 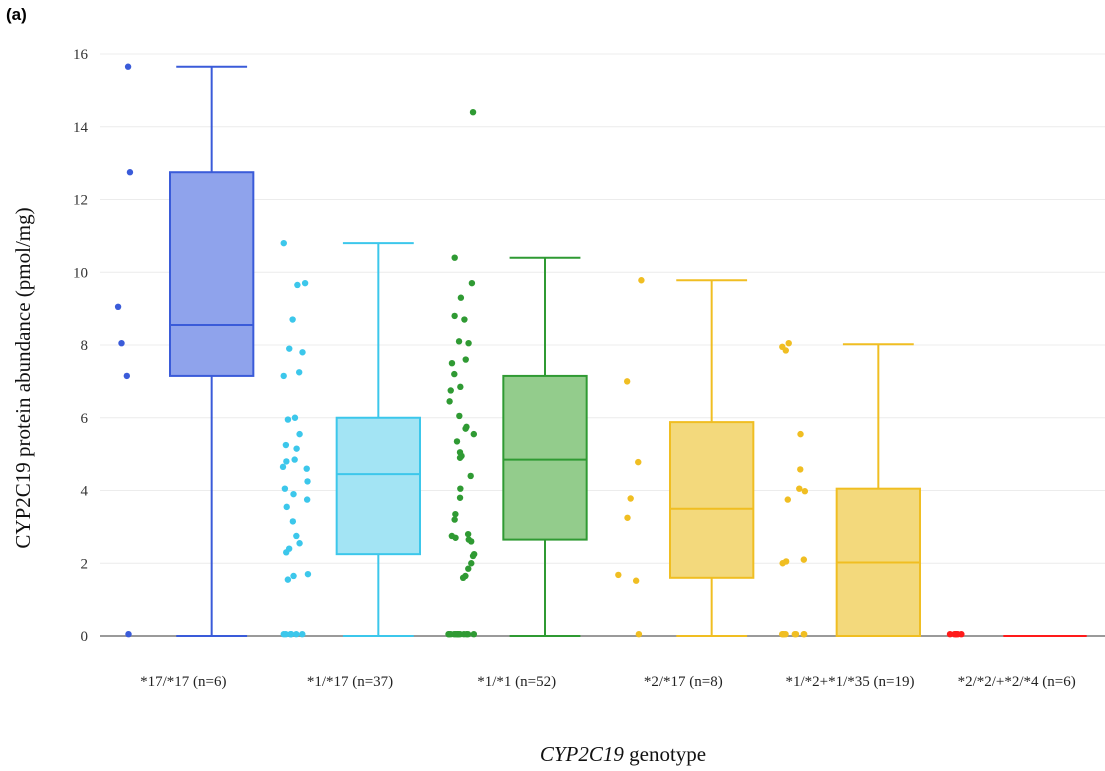 I want to click on y-tick-label-10: 10, so click(x=80, y=273).